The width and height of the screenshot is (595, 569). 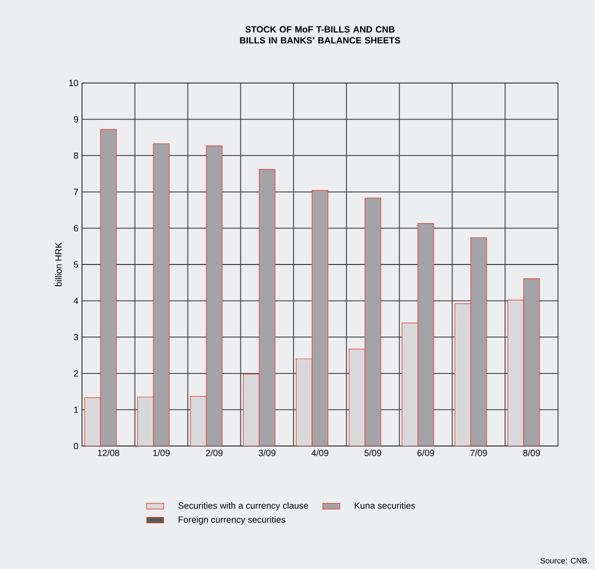 What do you see at coordinates (76, 119) in the screenshot?
I see `y-tick-label: 9` at bounding box center [76, 119].